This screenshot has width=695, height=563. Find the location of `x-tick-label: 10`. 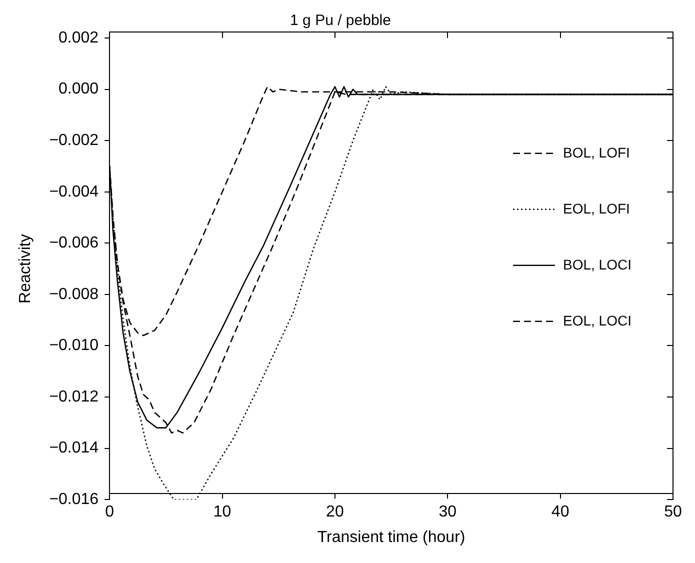

x-tick-label: 10 is located at coordinates (222, 512).